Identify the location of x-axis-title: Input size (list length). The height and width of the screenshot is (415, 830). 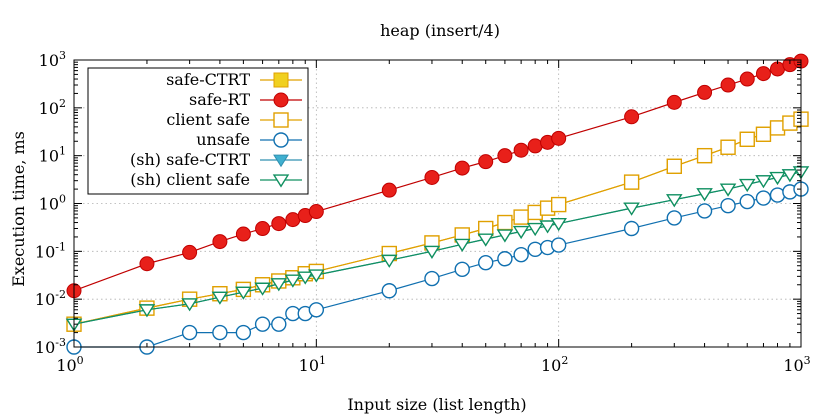
(436, 404).